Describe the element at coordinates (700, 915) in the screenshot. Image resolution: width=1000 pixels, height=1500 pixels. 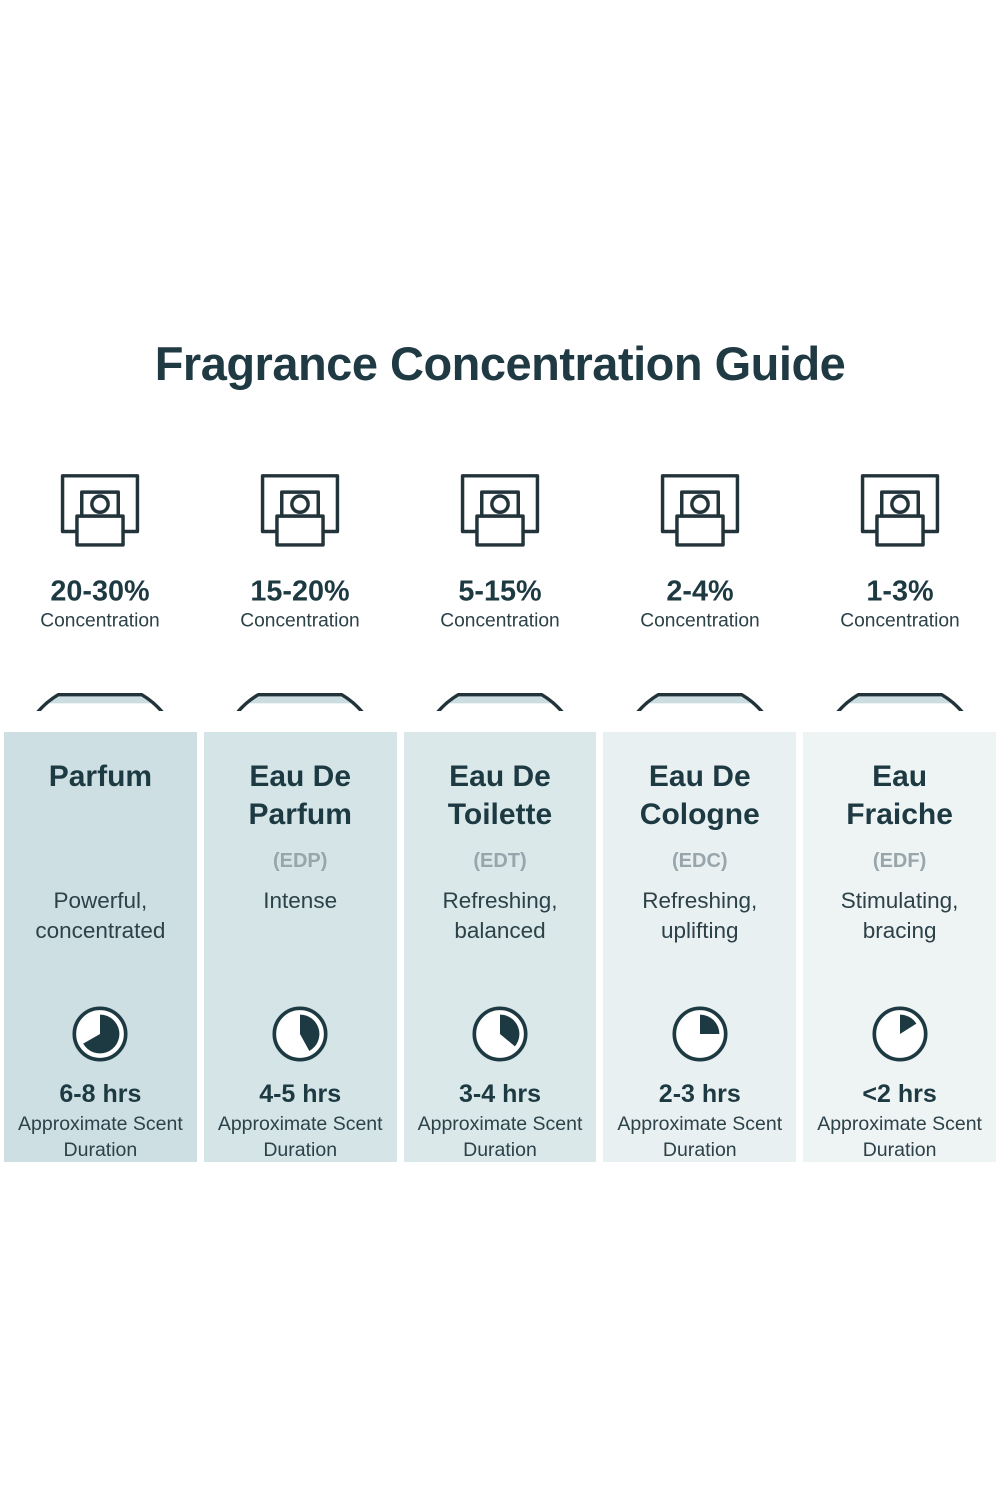
I see `fragrance-description: Refreshing, uplifting` at that location.